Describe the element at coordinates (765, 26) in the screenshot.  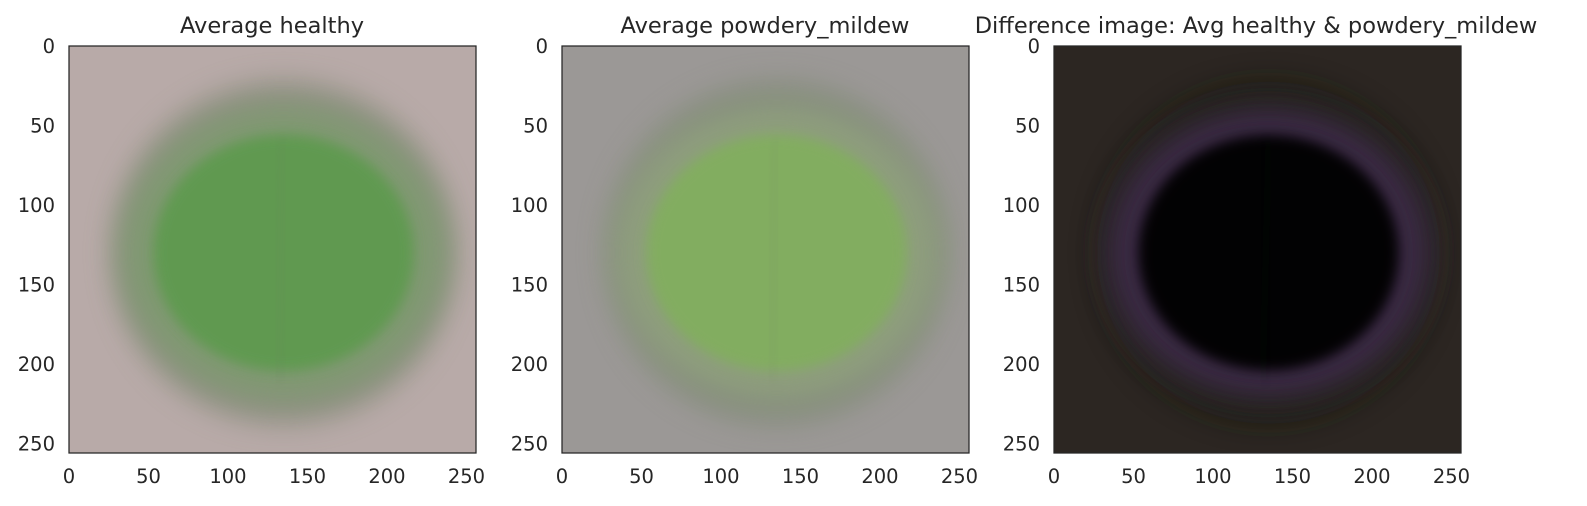
I see `subplot-title: Average powdery_mildew` at that location.